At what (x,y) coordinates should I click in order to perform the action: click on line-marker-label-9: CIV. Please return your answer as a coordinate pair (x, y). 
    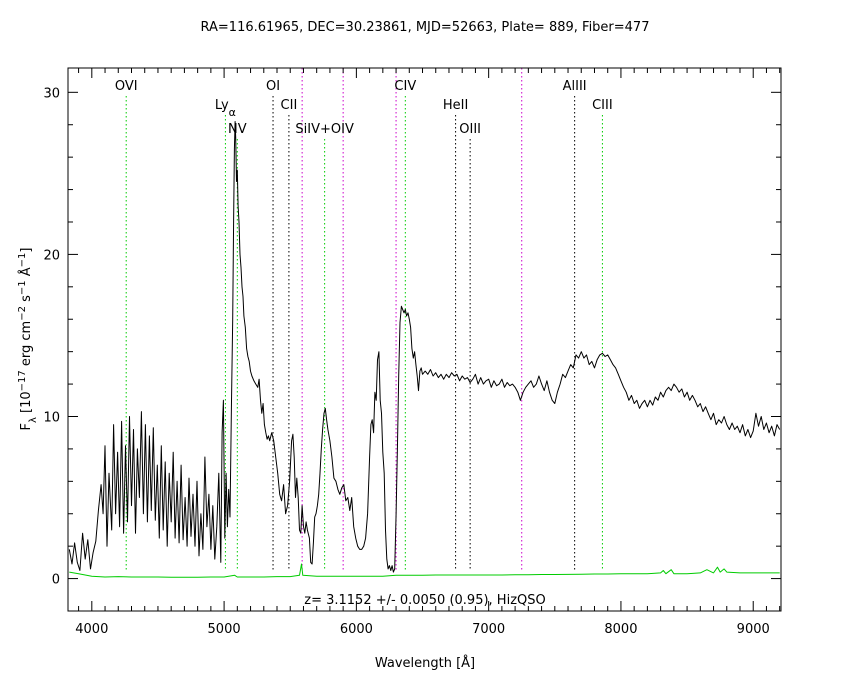
    Looking at the image, I should click on (405, 86).